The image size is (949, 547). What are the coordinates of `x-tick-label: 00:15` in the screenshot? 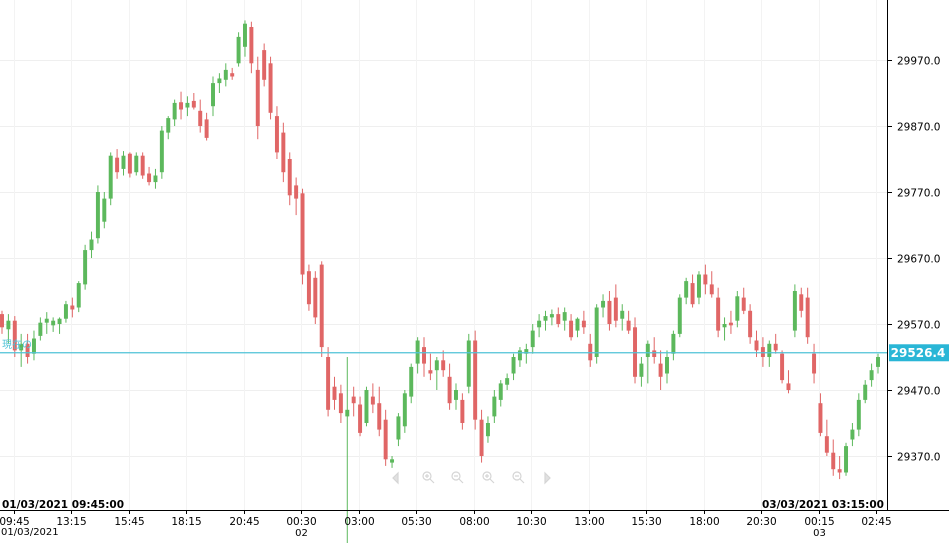 It's located at (819, 522).